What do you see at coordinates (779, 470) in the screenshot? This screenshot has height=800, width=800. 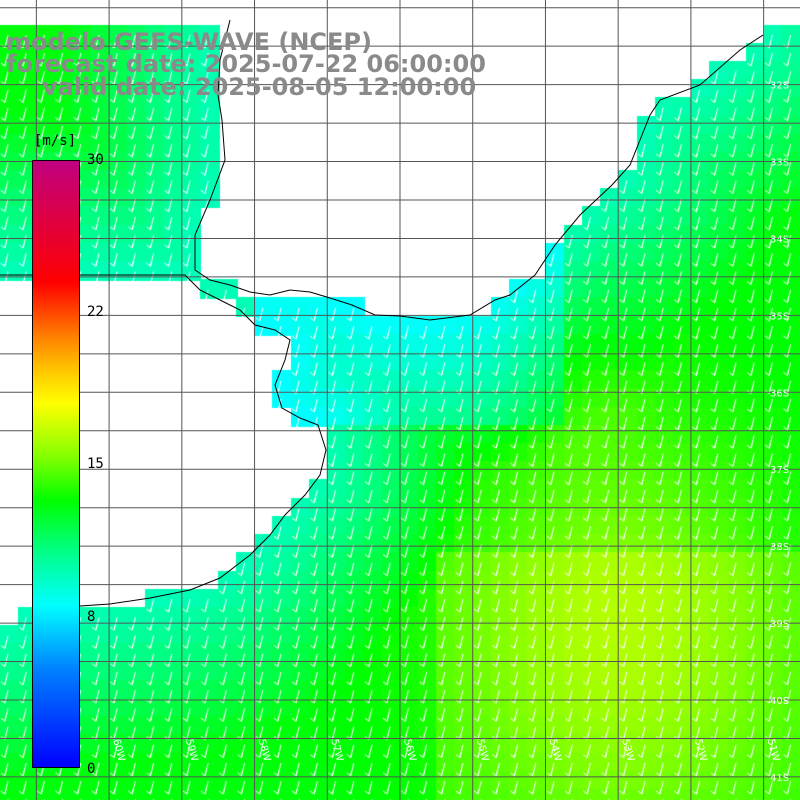 I see `latitude-label: 37S` at bounding box center [779, 470].